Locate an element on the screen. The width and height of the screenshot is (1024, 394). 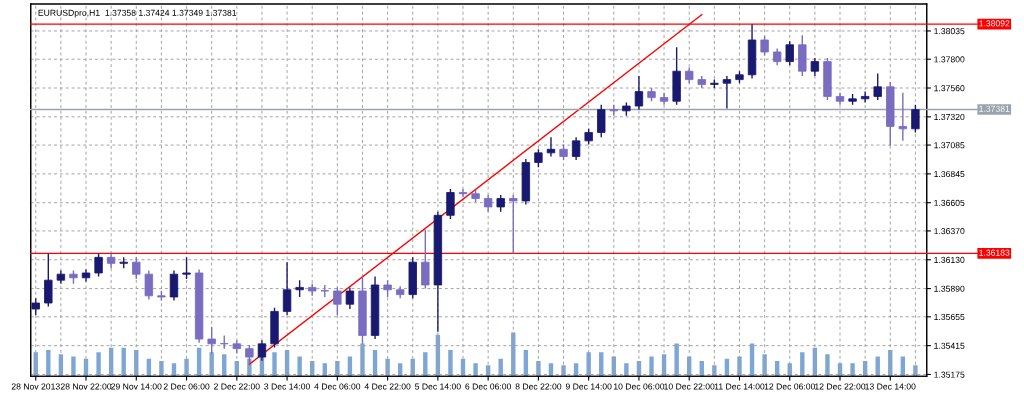
x-tick-label: 28 Nov 22:00 is located at coordinates (86, 386).